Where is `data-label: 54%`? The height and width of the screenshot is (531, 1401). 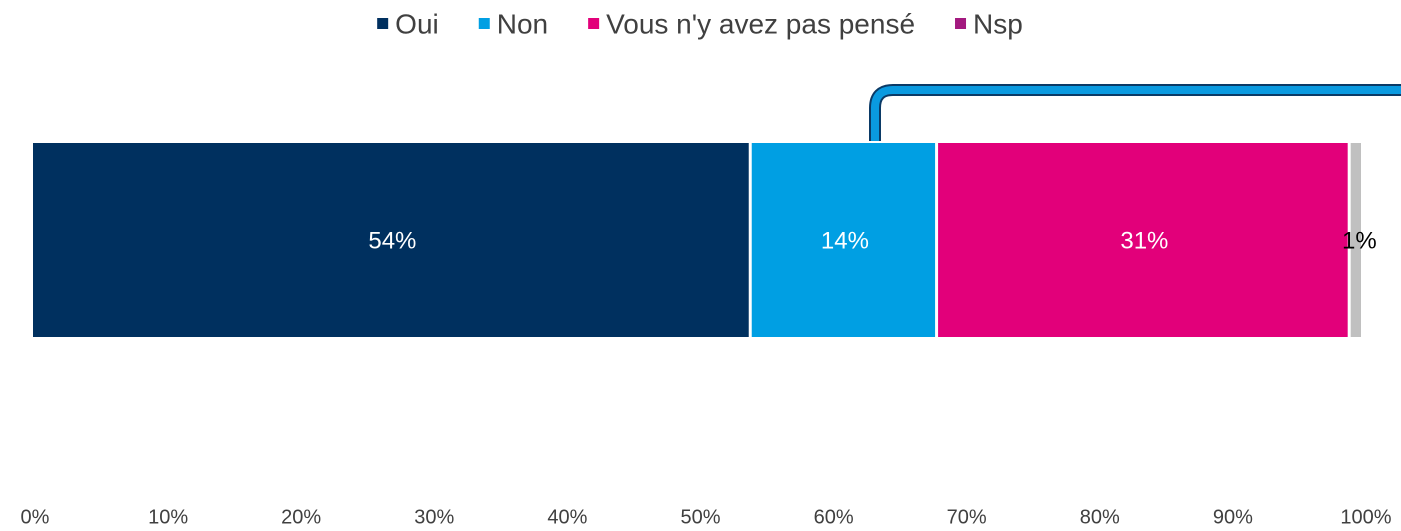 data-label: 54% is located at coordinates (392, 240).